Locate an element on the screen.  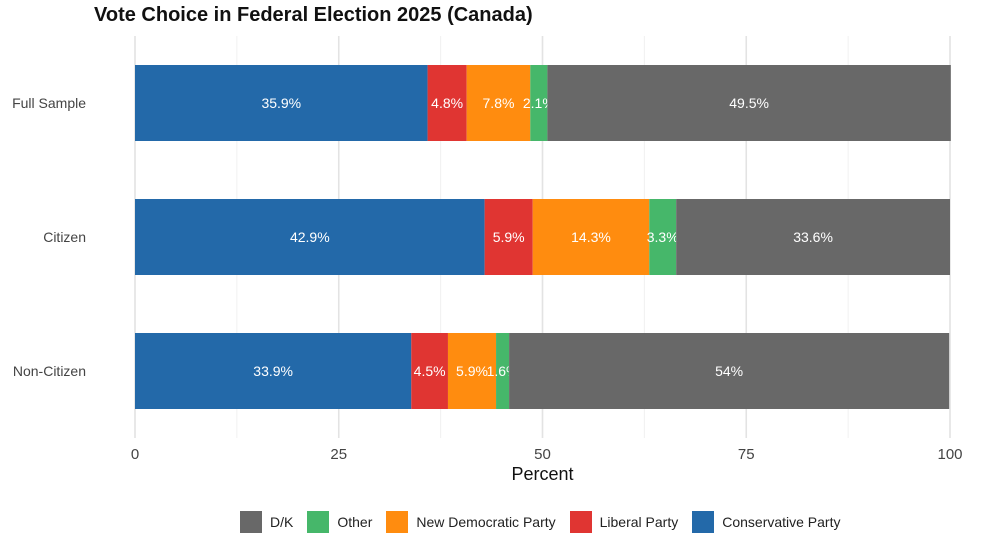
data-label: 4.5% is located at coordinates (430, 371).